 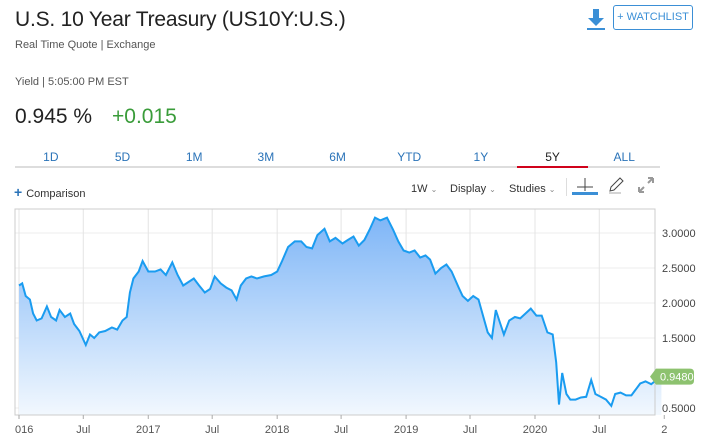 I want to click on tab-5d: 5D, so click(x=122, y=157).